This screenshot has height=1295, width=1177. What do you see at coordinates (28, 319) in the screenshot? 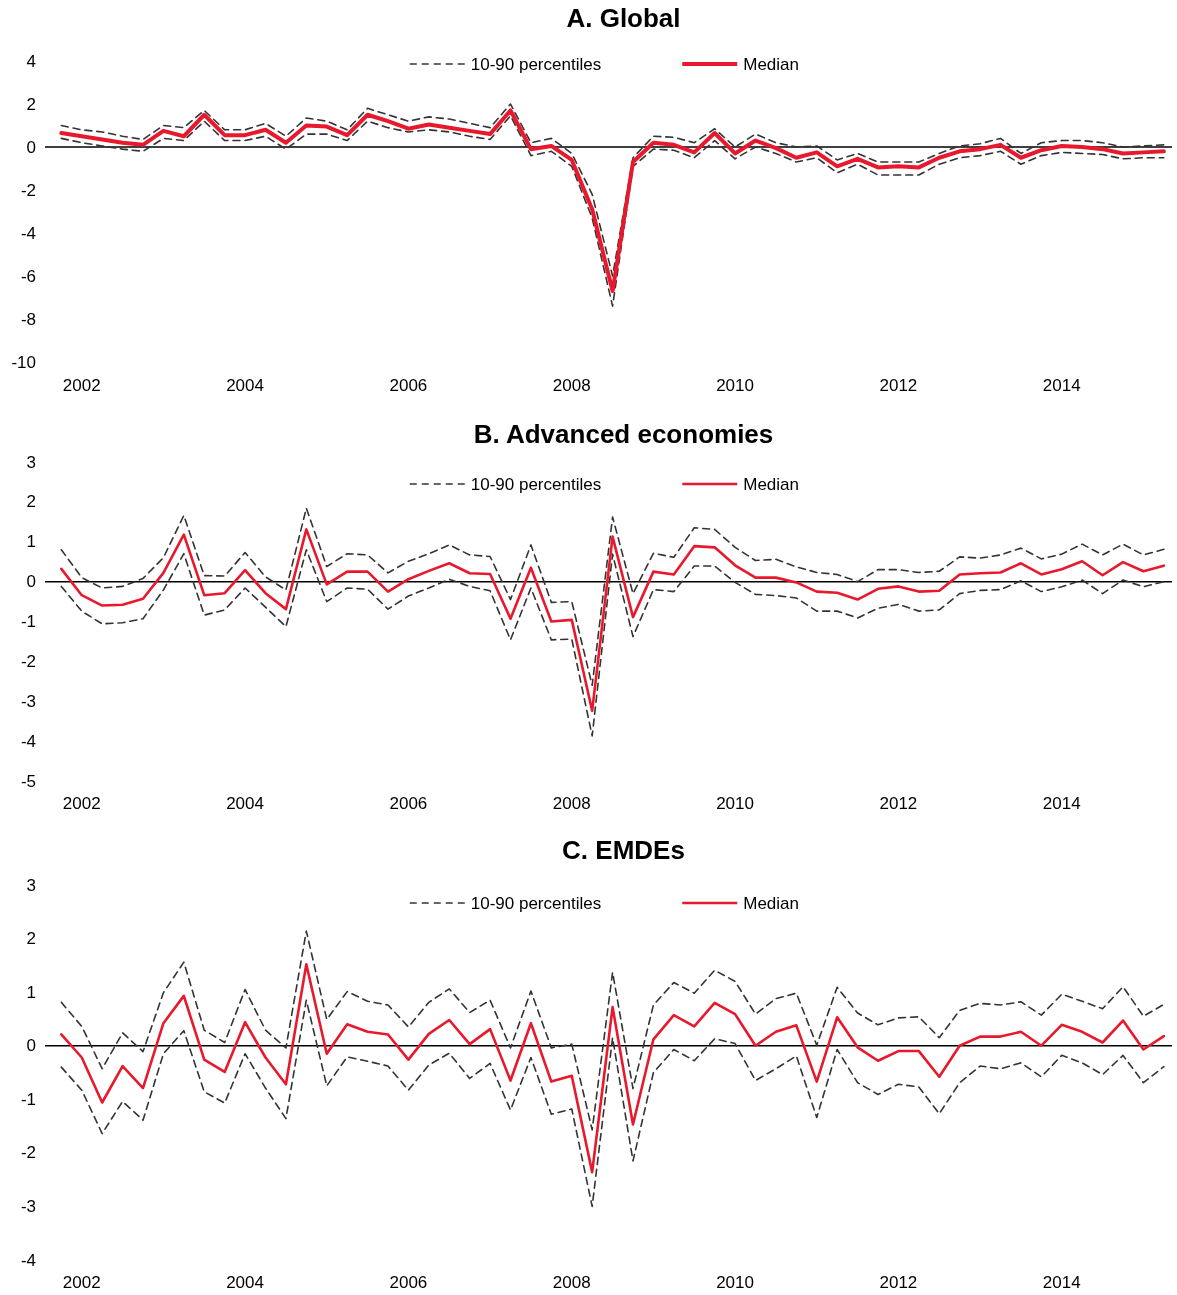
I see `y-tick-label: -8` at bounding box center [28, 319].